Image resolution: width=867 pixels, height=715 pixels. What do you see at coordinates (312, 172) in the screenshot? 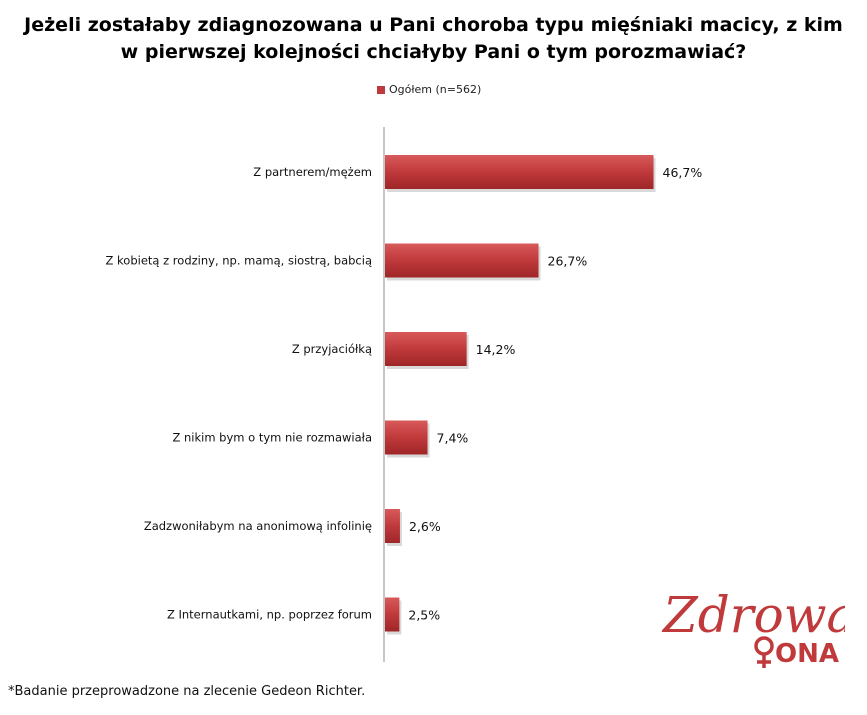
I see `category-label-0: Z partnerem/mężem` at bounding box center [312, 172].